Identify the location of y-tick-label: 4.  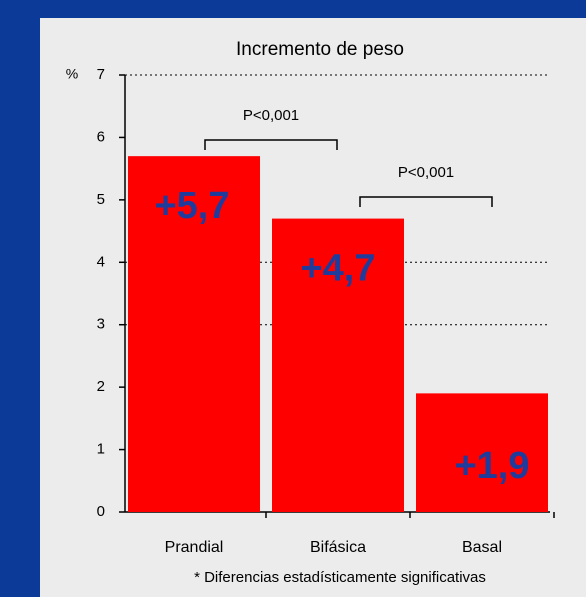
(101, 261).